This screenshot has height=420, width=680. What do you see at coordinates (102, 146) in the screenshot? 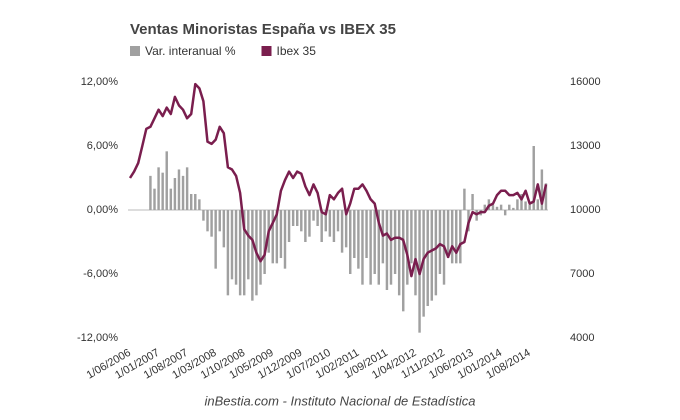
I see `y-tick-label: 6,00%` at bounding box center [102, 146].